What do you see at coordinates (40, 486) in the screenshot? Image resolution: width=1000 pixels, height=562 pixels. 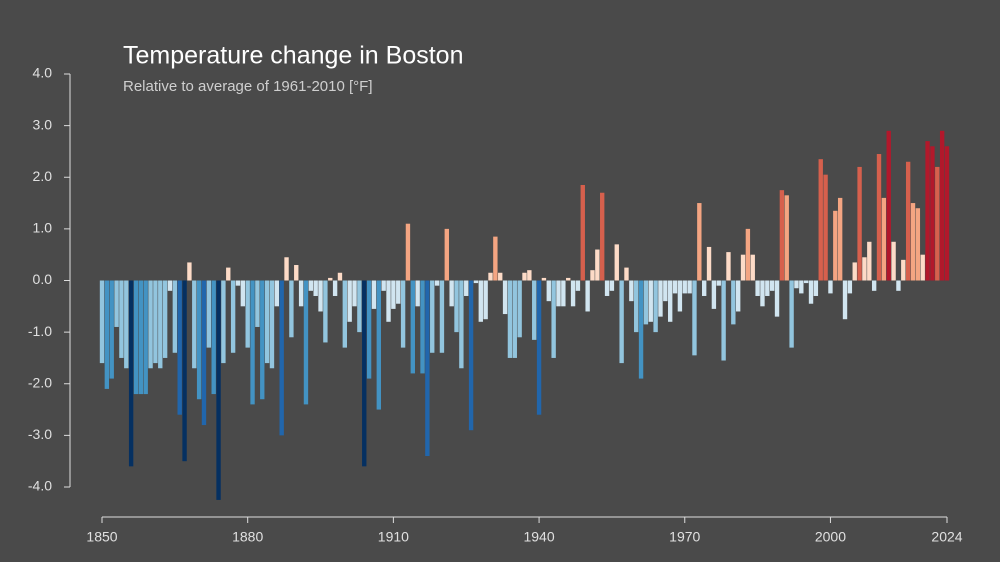 I see `y-tick-label: -4.0` at bounding box center [40, 486].